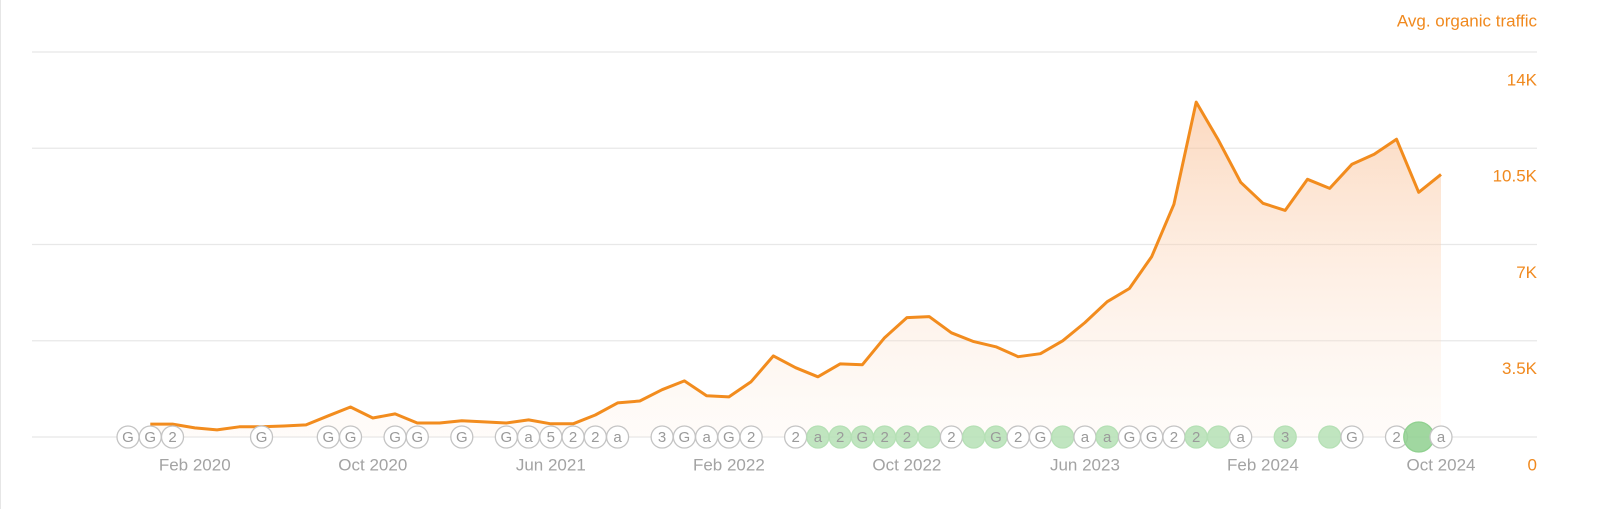 This screenshot has width=1600, height=509. I want to click on x-tick-label: Jun 2021, so click(551, 464).